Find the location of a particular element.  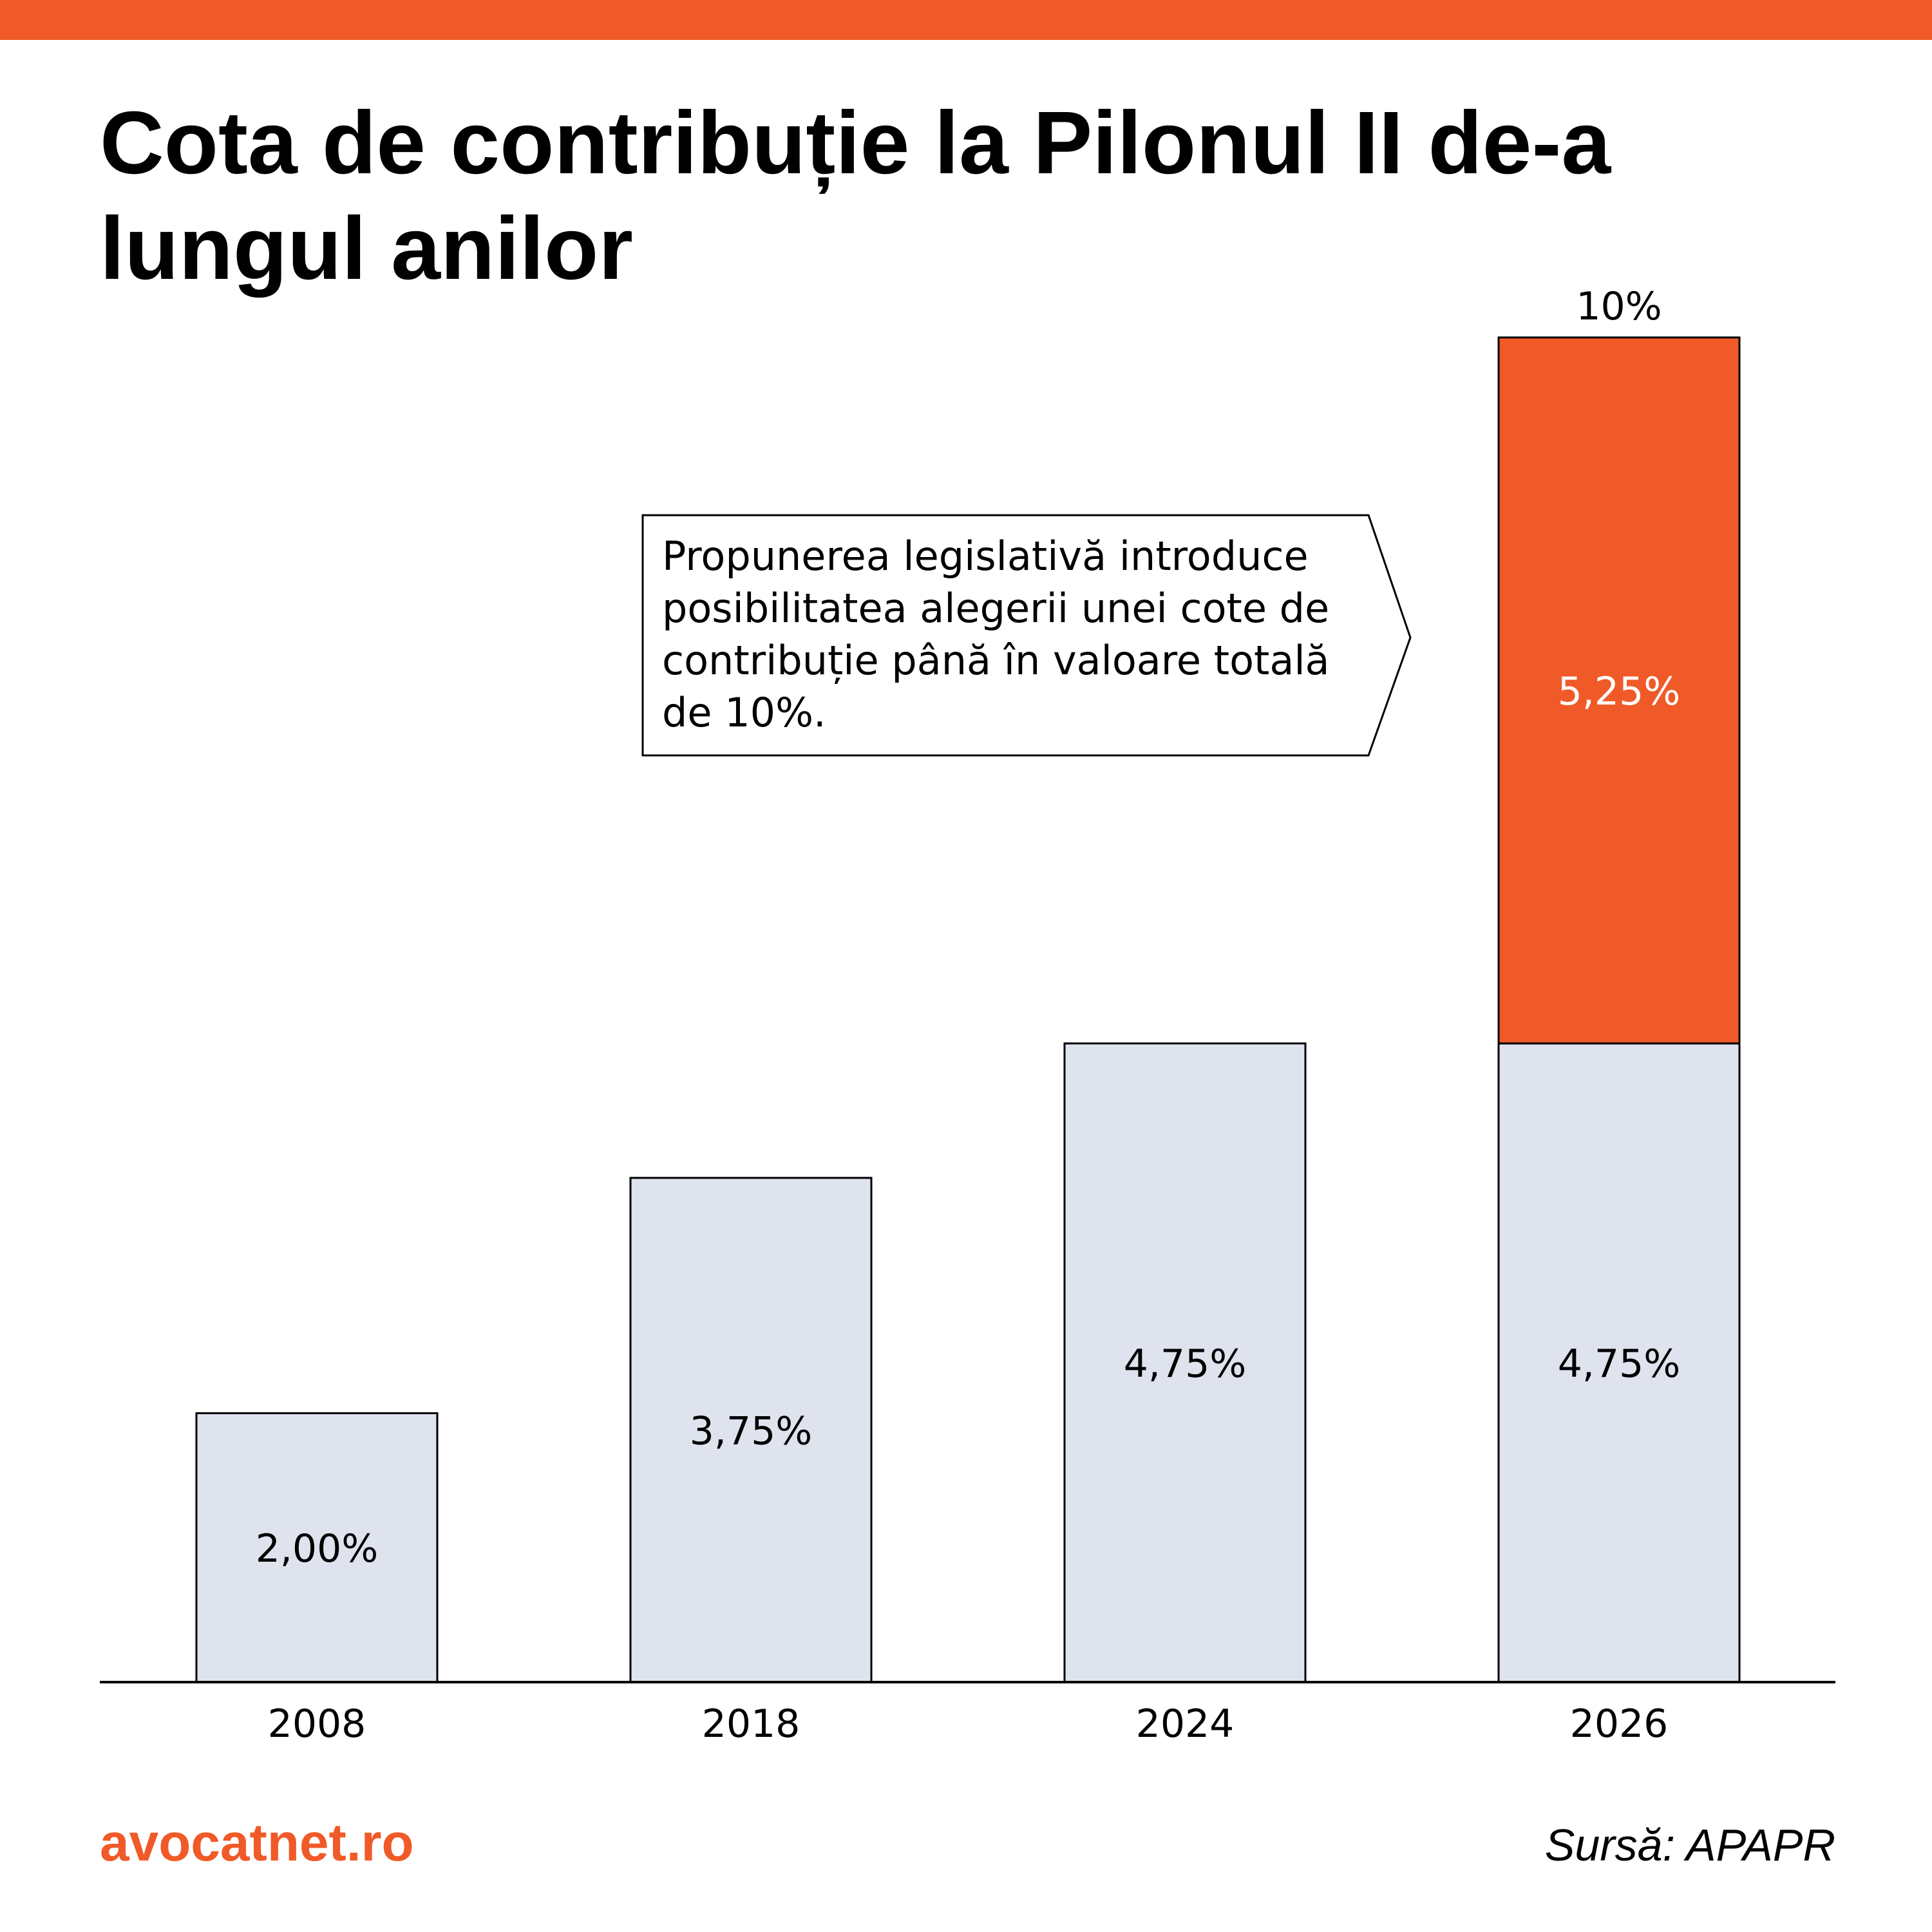

bar-2018-s1 is located at coordinates (751, 1430).